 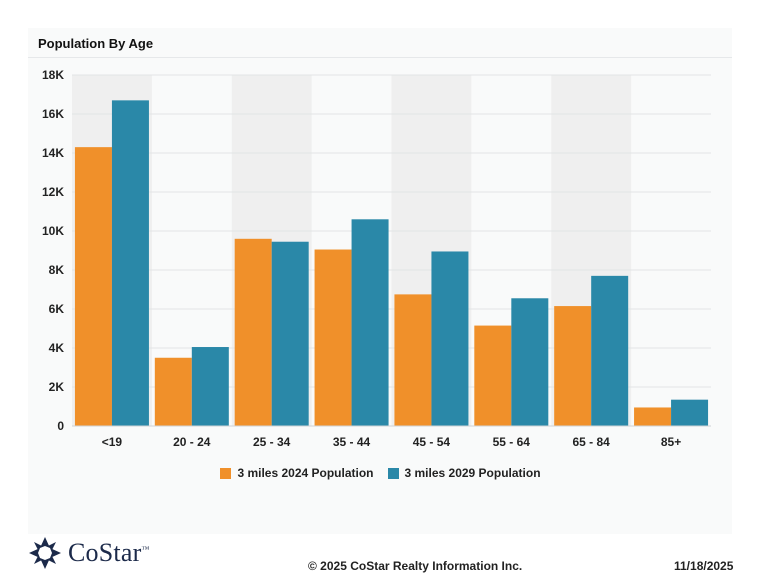 I want to click on x-tick-label: 35 - 44, so click(x=352, y=442).